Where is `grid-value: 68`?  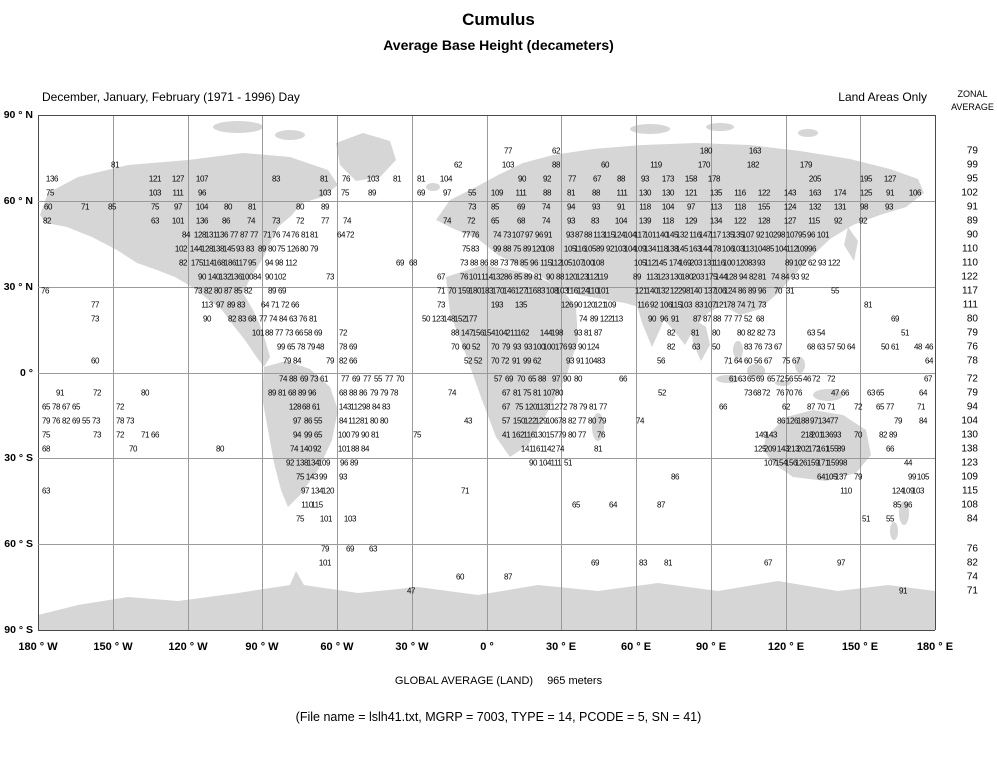 grid-value: 68 is located at coordinates (757, 393).